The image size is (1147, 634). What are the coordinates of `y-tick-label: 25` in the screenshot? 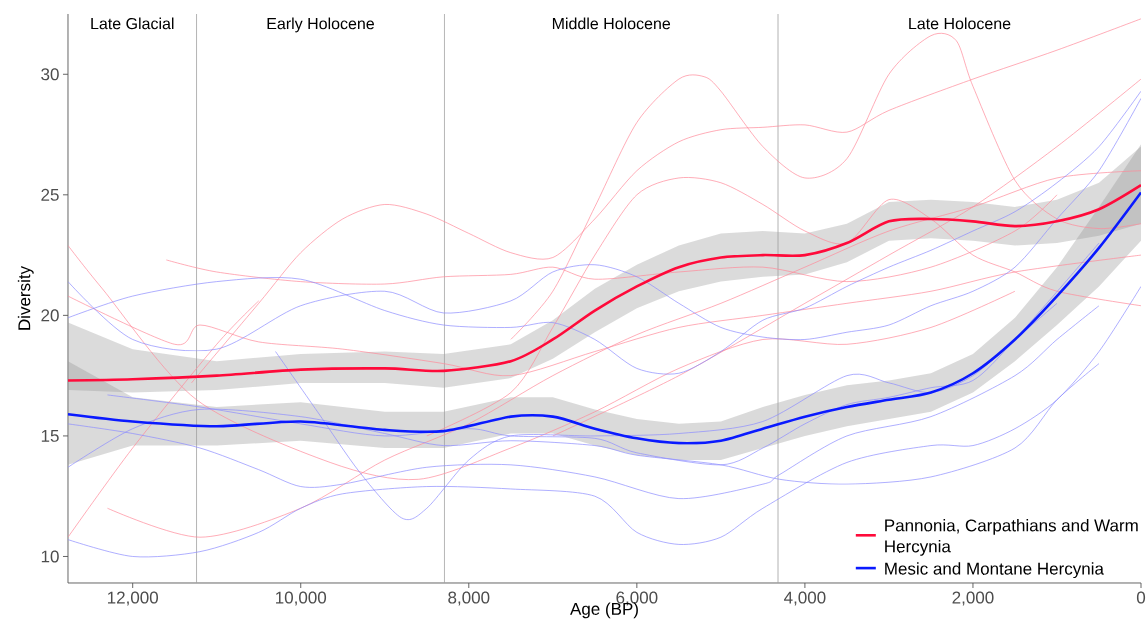 It's located at (50, 194).